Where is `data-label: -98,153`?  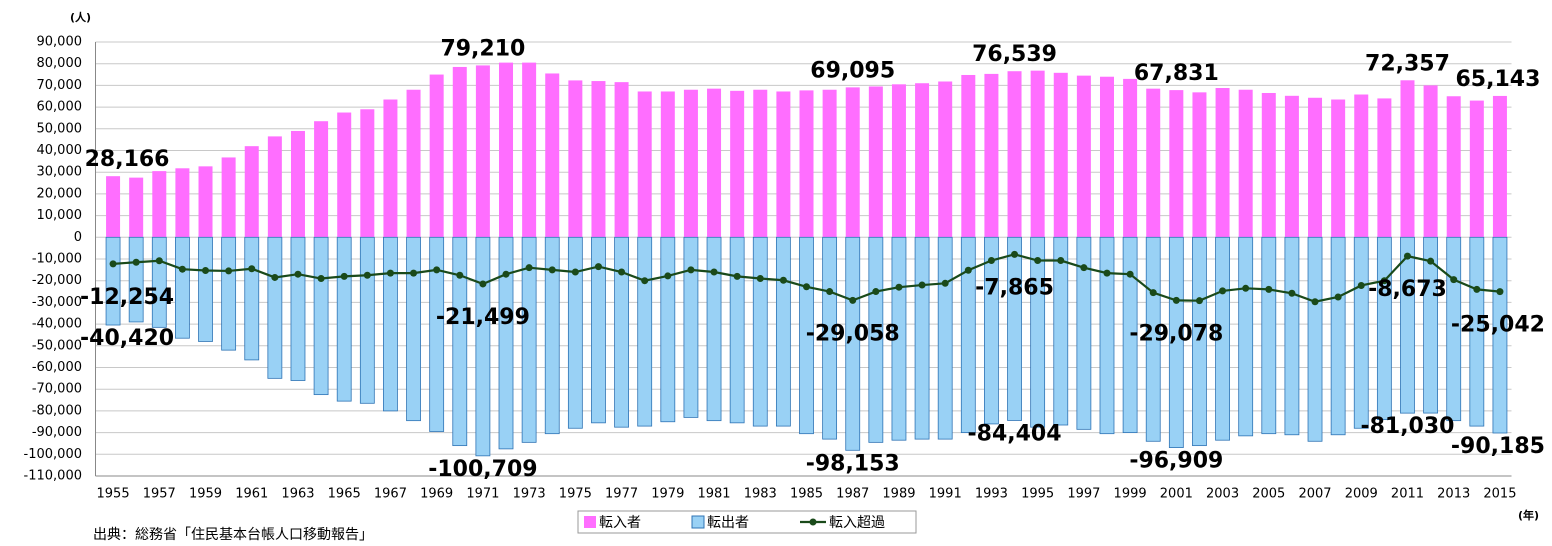
data-label: -98,153 is located at coordinates (853, 463).